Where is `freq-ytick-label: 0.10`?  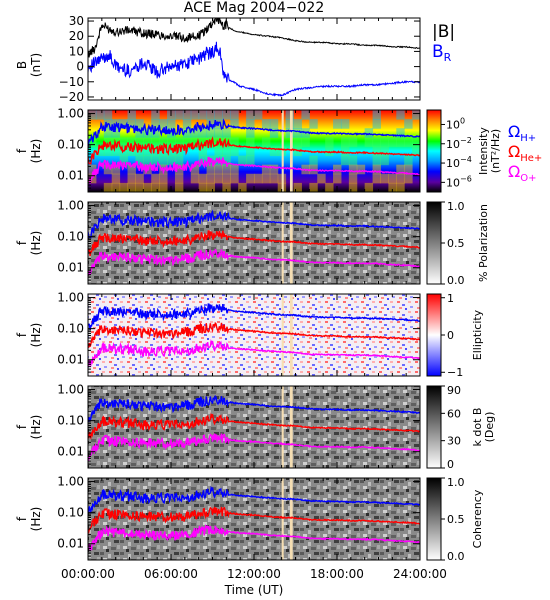
freq-ytick-label: 0.10 is located at coordinates (70, 329).